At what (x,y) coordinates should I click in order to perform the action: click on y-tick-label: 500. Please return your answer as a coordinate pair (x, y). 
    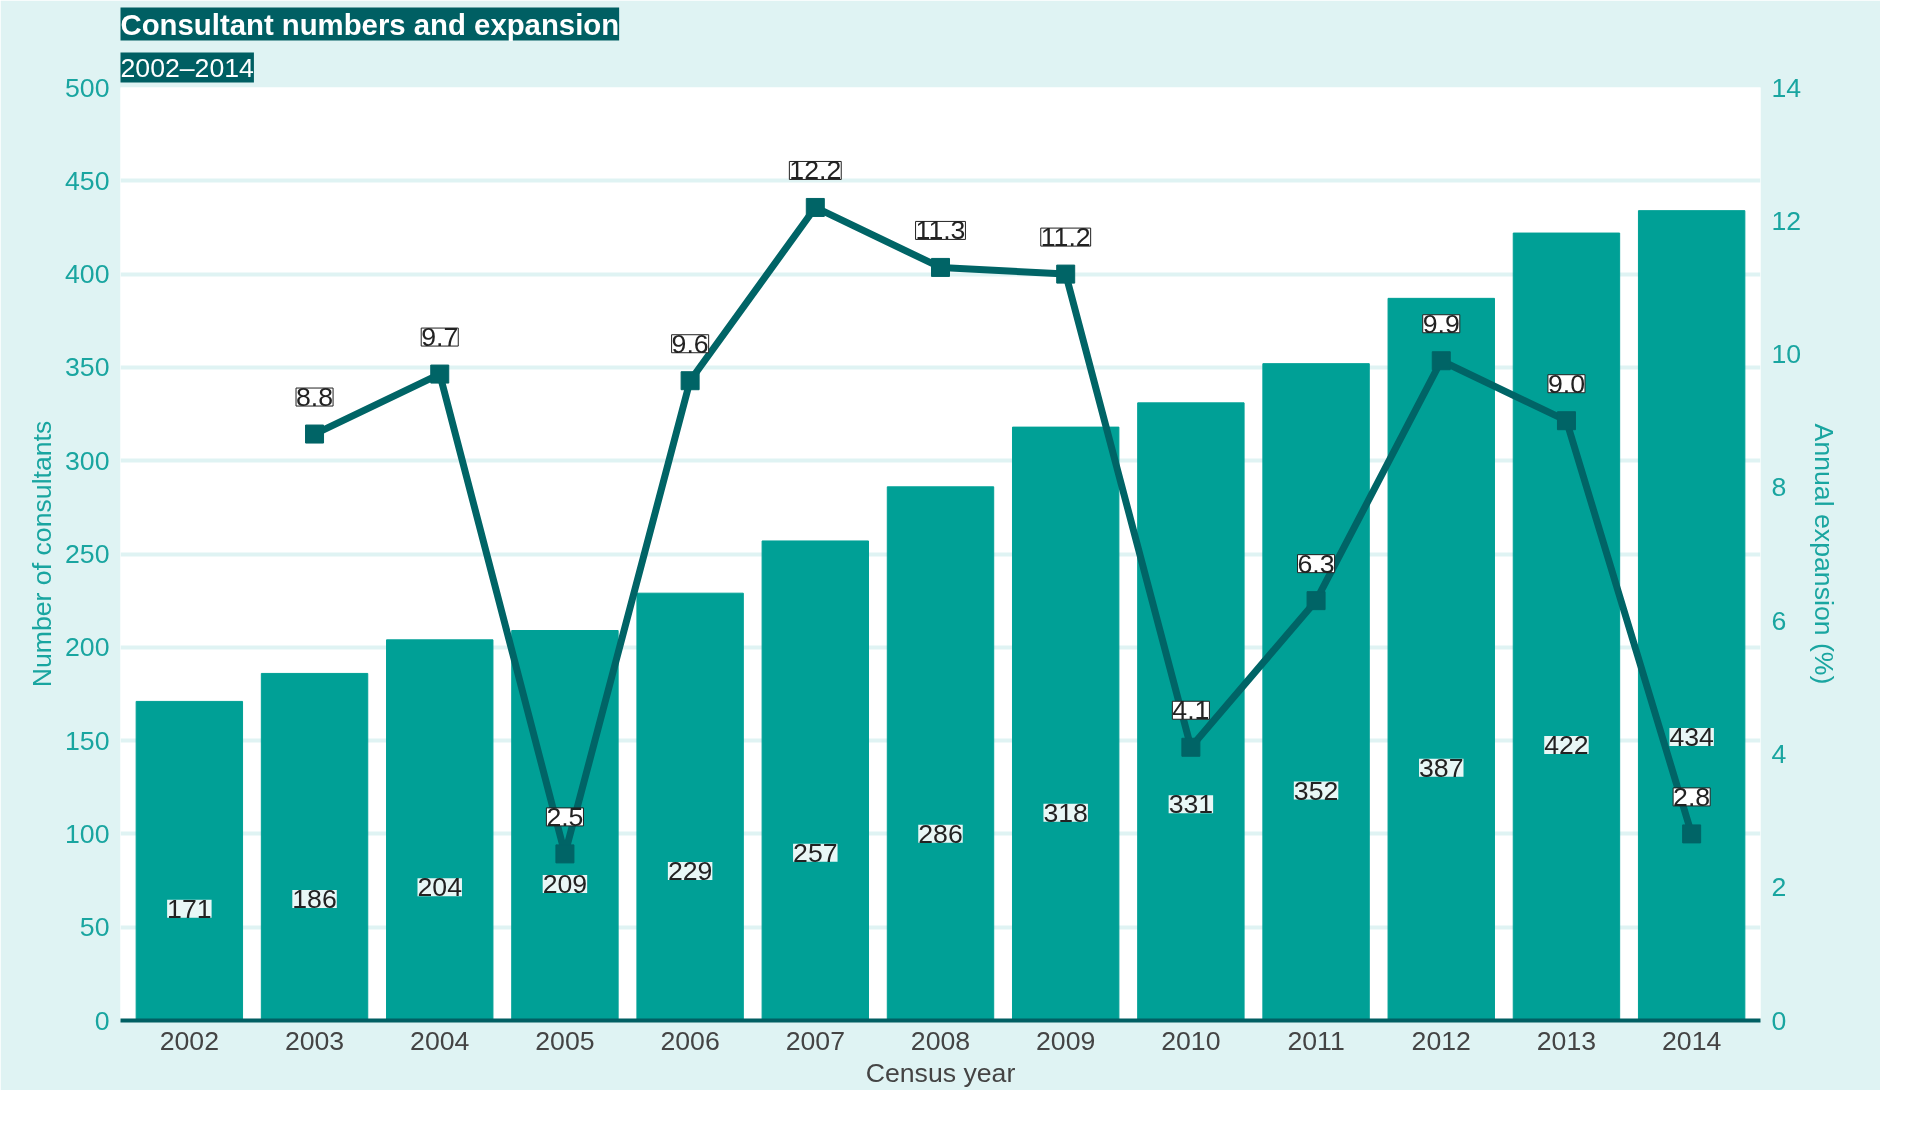
    Looking at the image, I should click on (87, 87).